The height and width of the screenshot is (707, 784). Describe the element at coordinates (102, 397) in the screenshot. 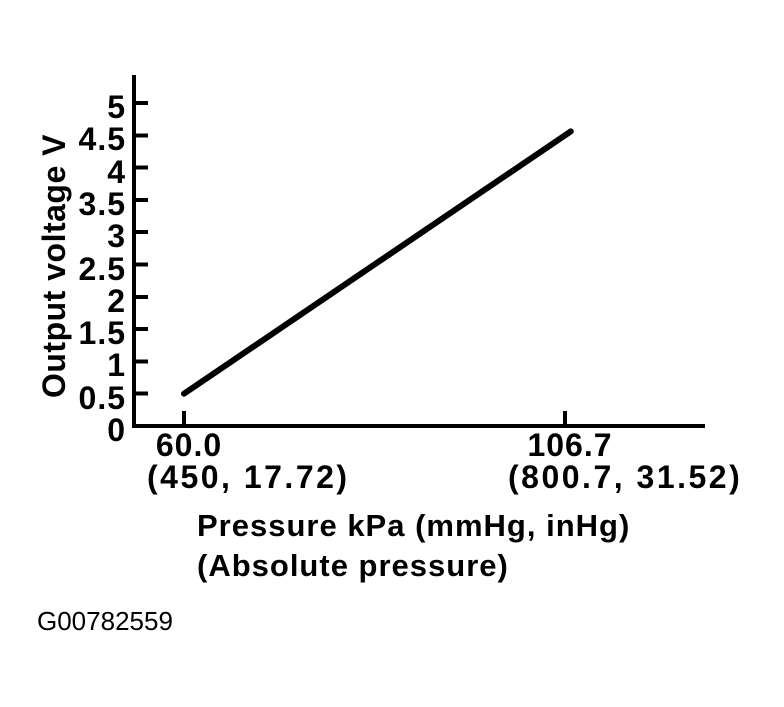

I see `y-tick-label: 0.5` at that location.